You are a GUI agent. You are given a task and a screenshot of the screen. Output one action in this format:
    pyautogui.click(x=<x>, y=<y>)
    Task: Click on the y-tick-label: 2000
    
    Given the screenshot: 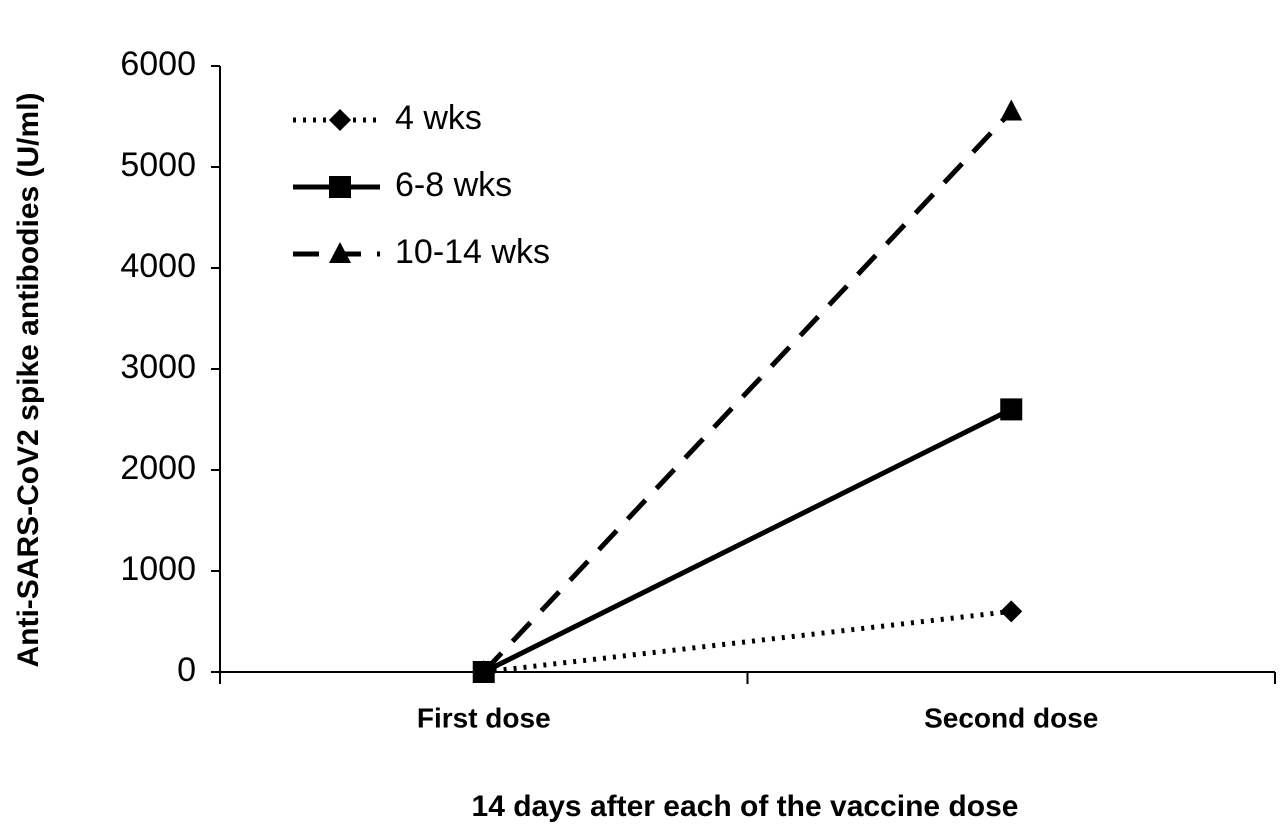 What is the action you would take?
    pyautogui.click(x=158, y=468)
    